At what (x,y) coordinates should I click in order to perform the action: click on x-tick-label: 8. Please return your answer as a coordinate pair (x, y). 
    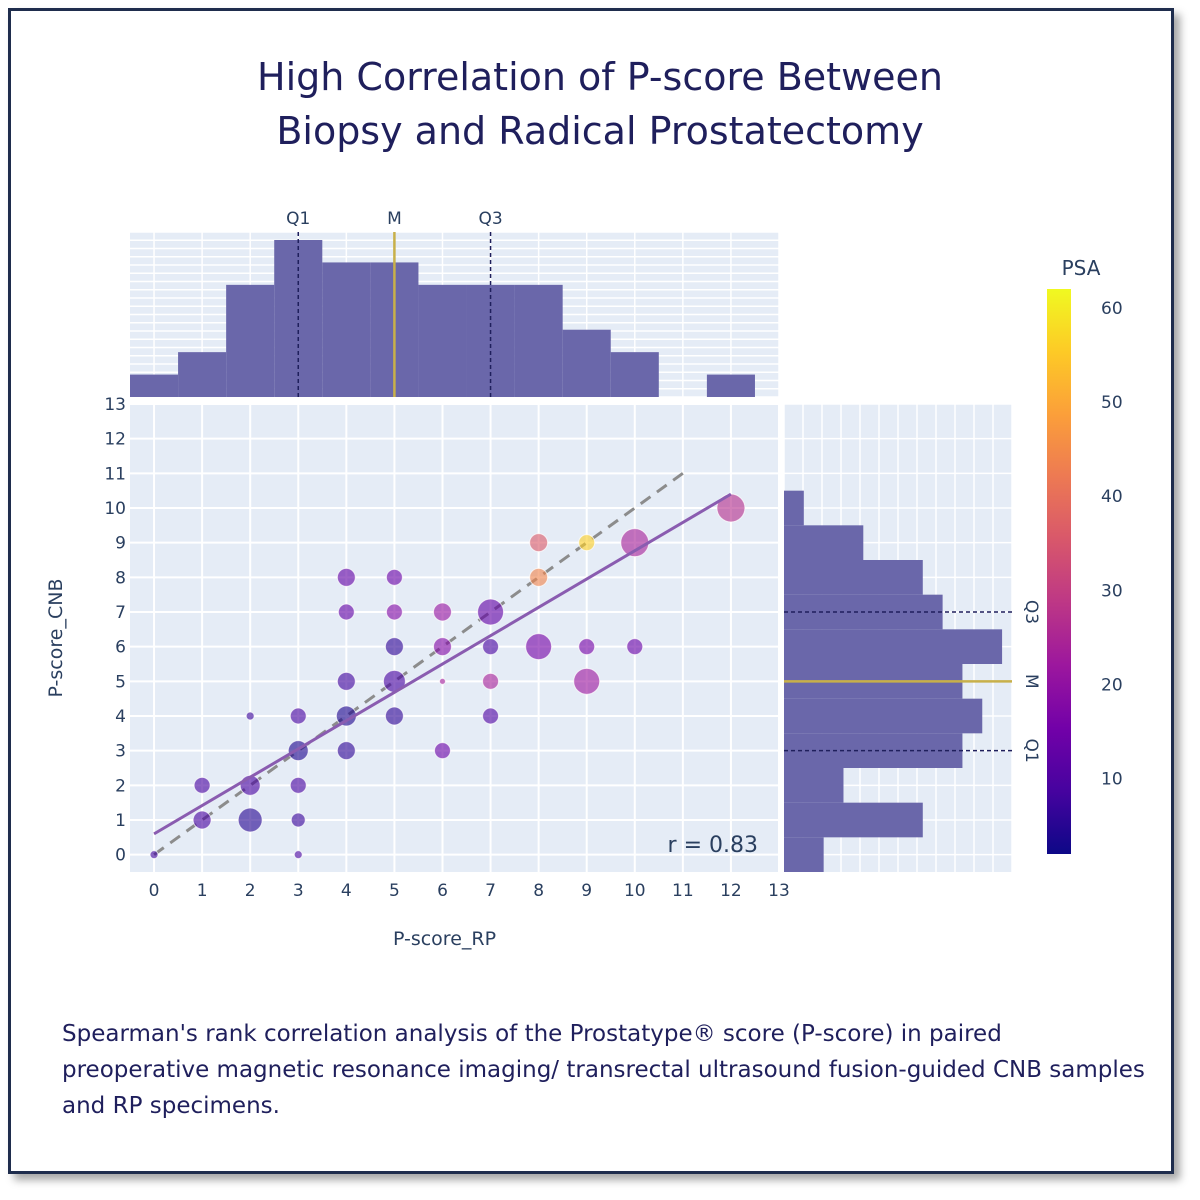
    Looking at the image, I should click on (538, 891).